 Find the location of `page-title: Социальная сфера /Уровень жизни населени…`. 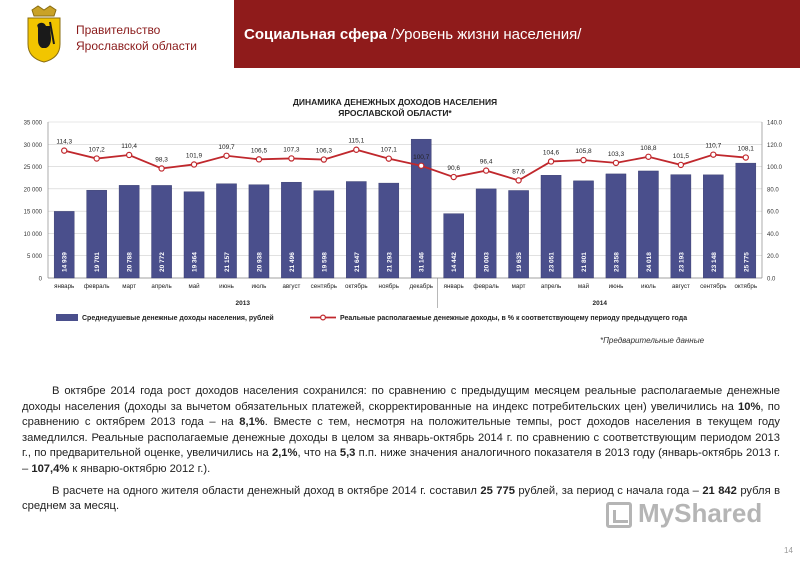

page-title: Социальная сфера /Уровень жизни населени… is located at coordinates (412, 34).